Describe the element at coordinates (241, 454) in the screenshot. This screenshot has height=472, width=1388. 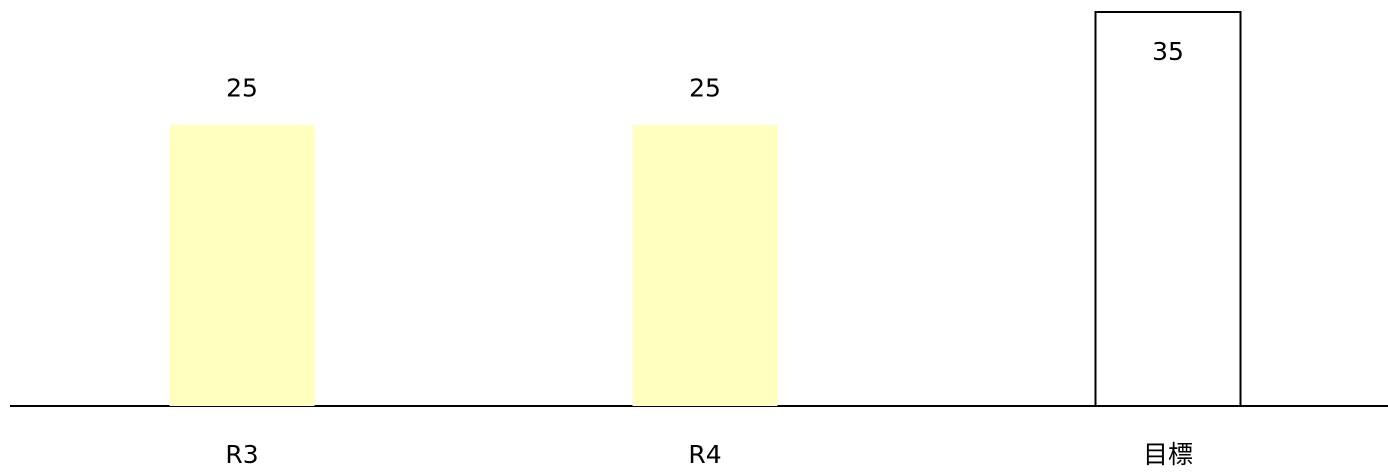
I see `x-tick-label: R3` at that location.